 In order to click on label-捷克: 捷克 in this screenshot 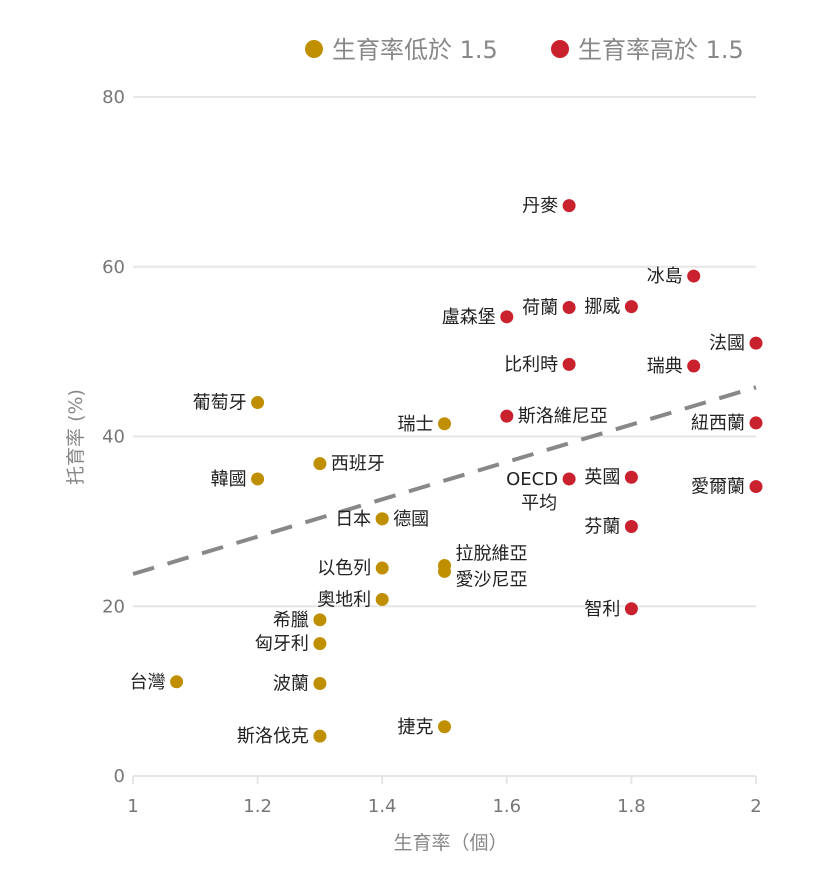, I will do `click(416, 727)`.